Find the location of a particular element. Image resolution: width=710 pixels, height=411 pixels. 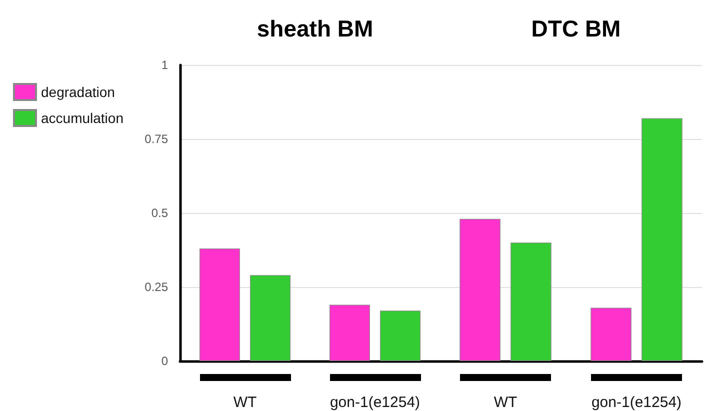

chart-title: DTC BM is located at coordinates (576, 29).